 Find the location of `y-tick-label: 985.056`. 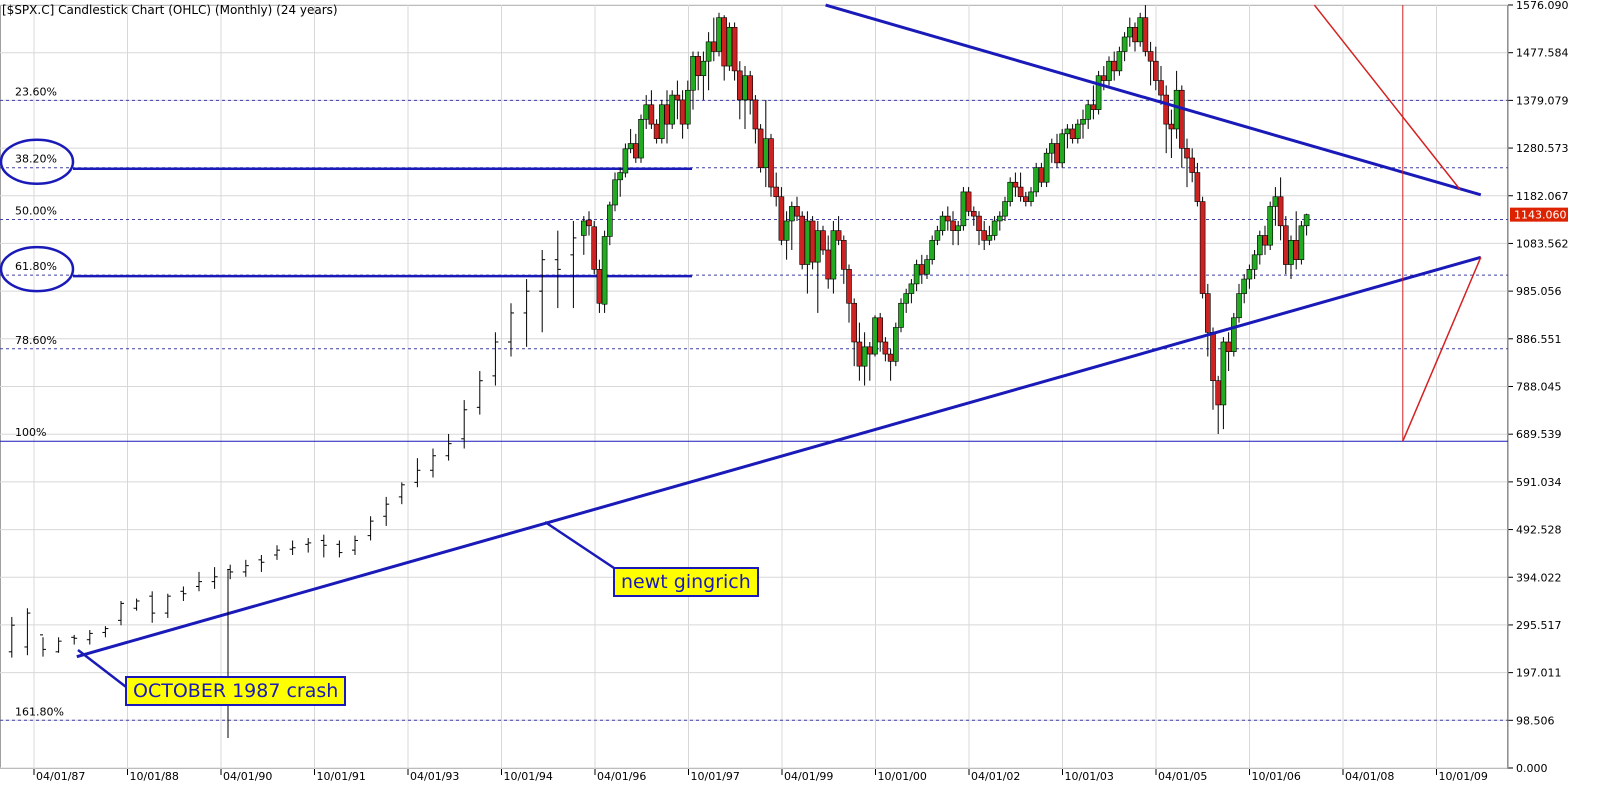

y-tick-label: 985.056 is located at coordinates (1539, 291).